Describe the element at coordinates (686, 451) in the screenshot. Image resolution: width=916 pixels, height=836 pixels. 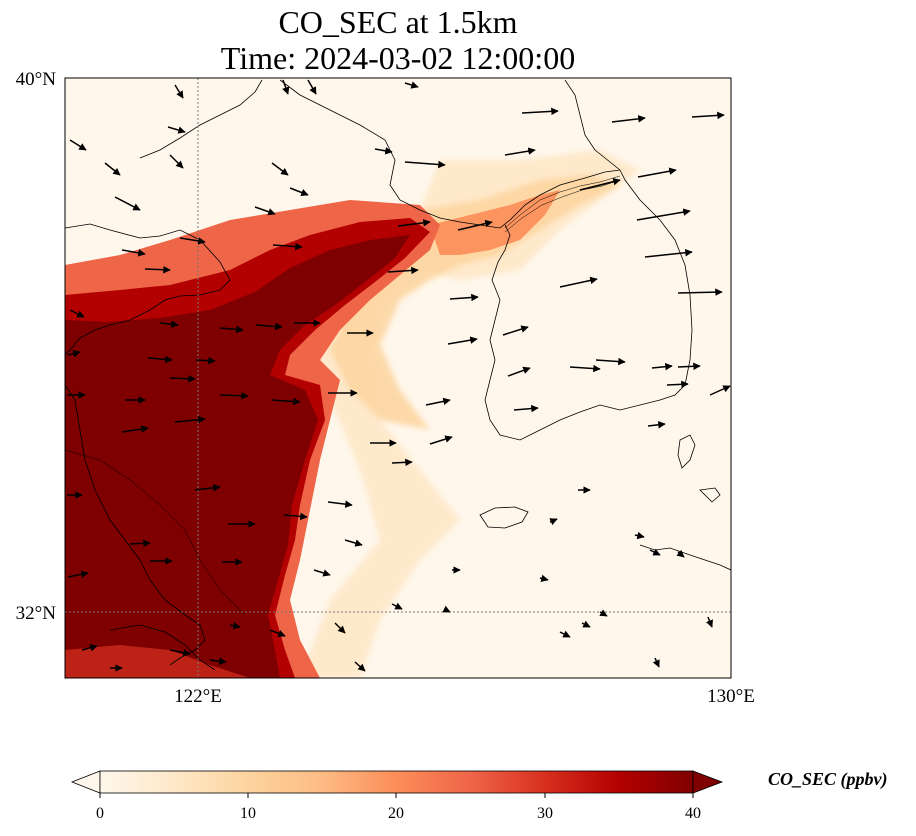
I see `tsushima-island` at that location.